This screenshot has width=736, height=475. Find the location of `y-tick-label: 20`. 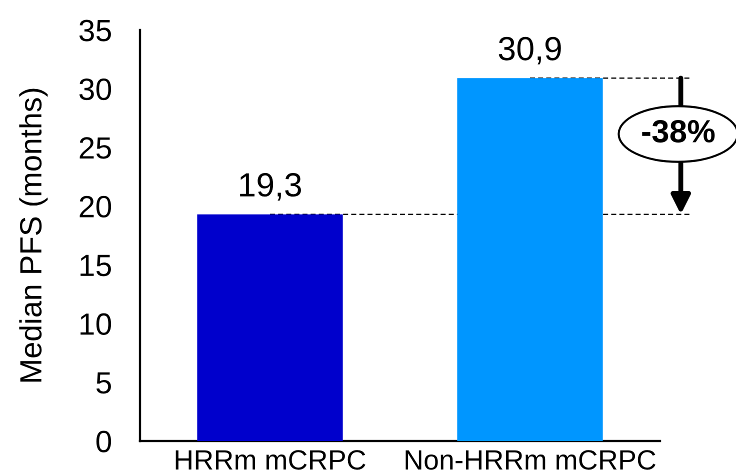

y-tick-label: 20 is located at coordinates (96, 207).